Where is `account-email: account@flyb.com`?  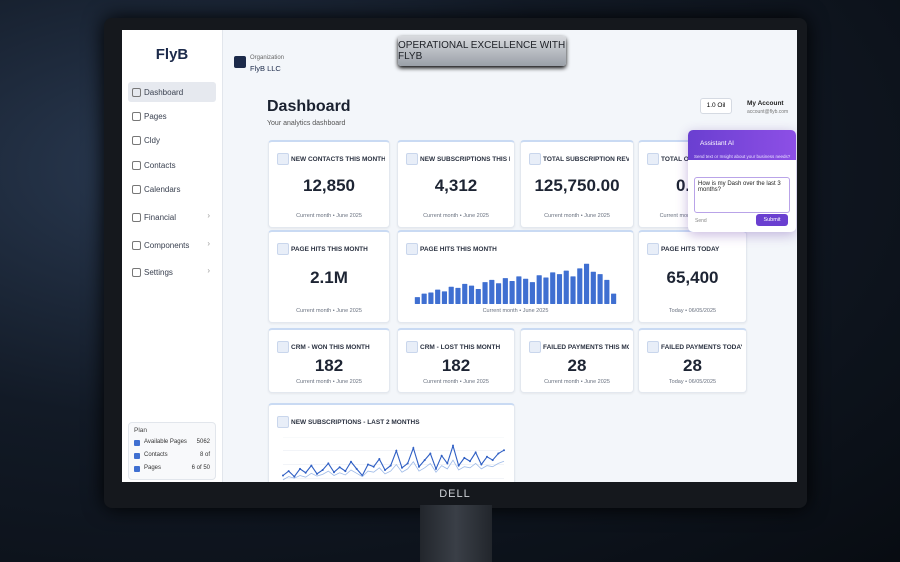
account-email: account@flyb.com is located at coordinates (768, 112).